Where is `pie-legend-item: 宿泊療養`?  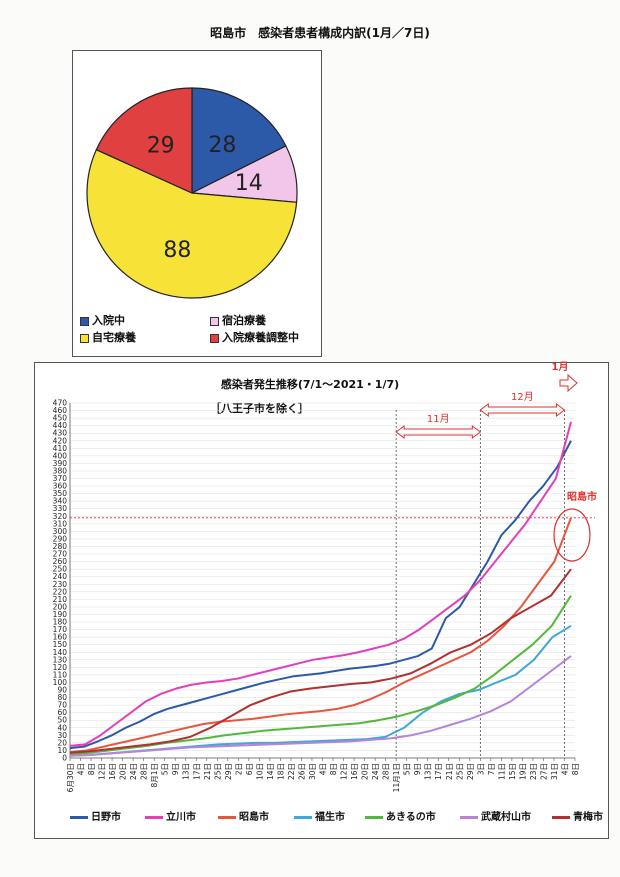
pie-legend-item: 宿泊療養 is located at coordinates (238, 320).